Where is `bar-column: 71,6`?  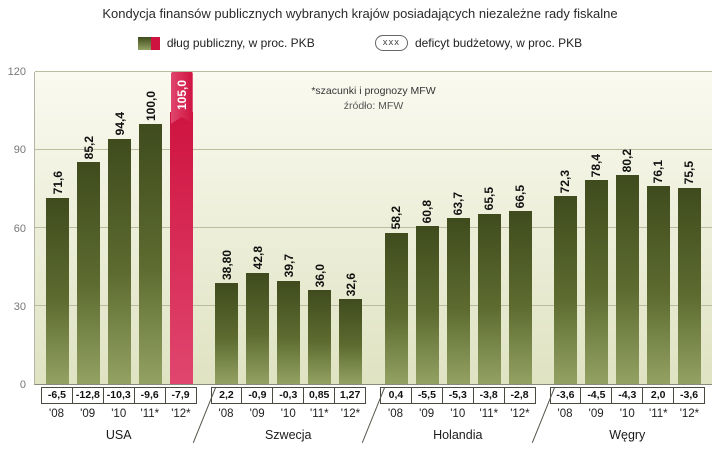
bar-column: 71,6 is located at coordinates (57, 228).